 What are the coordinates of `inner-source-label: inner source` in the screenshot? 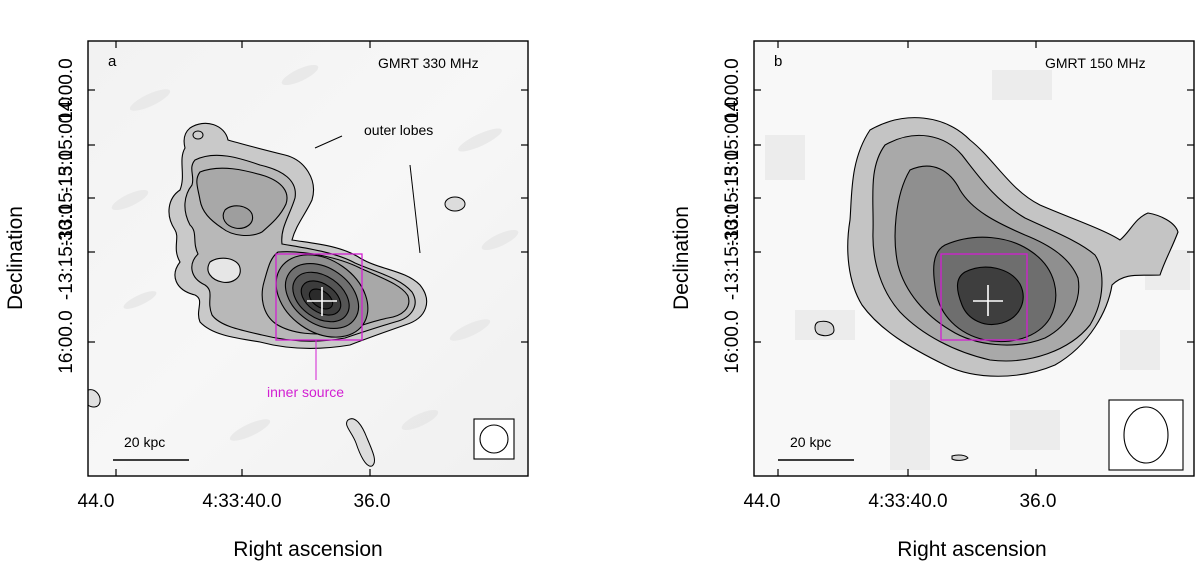 It's located at (305, 392).